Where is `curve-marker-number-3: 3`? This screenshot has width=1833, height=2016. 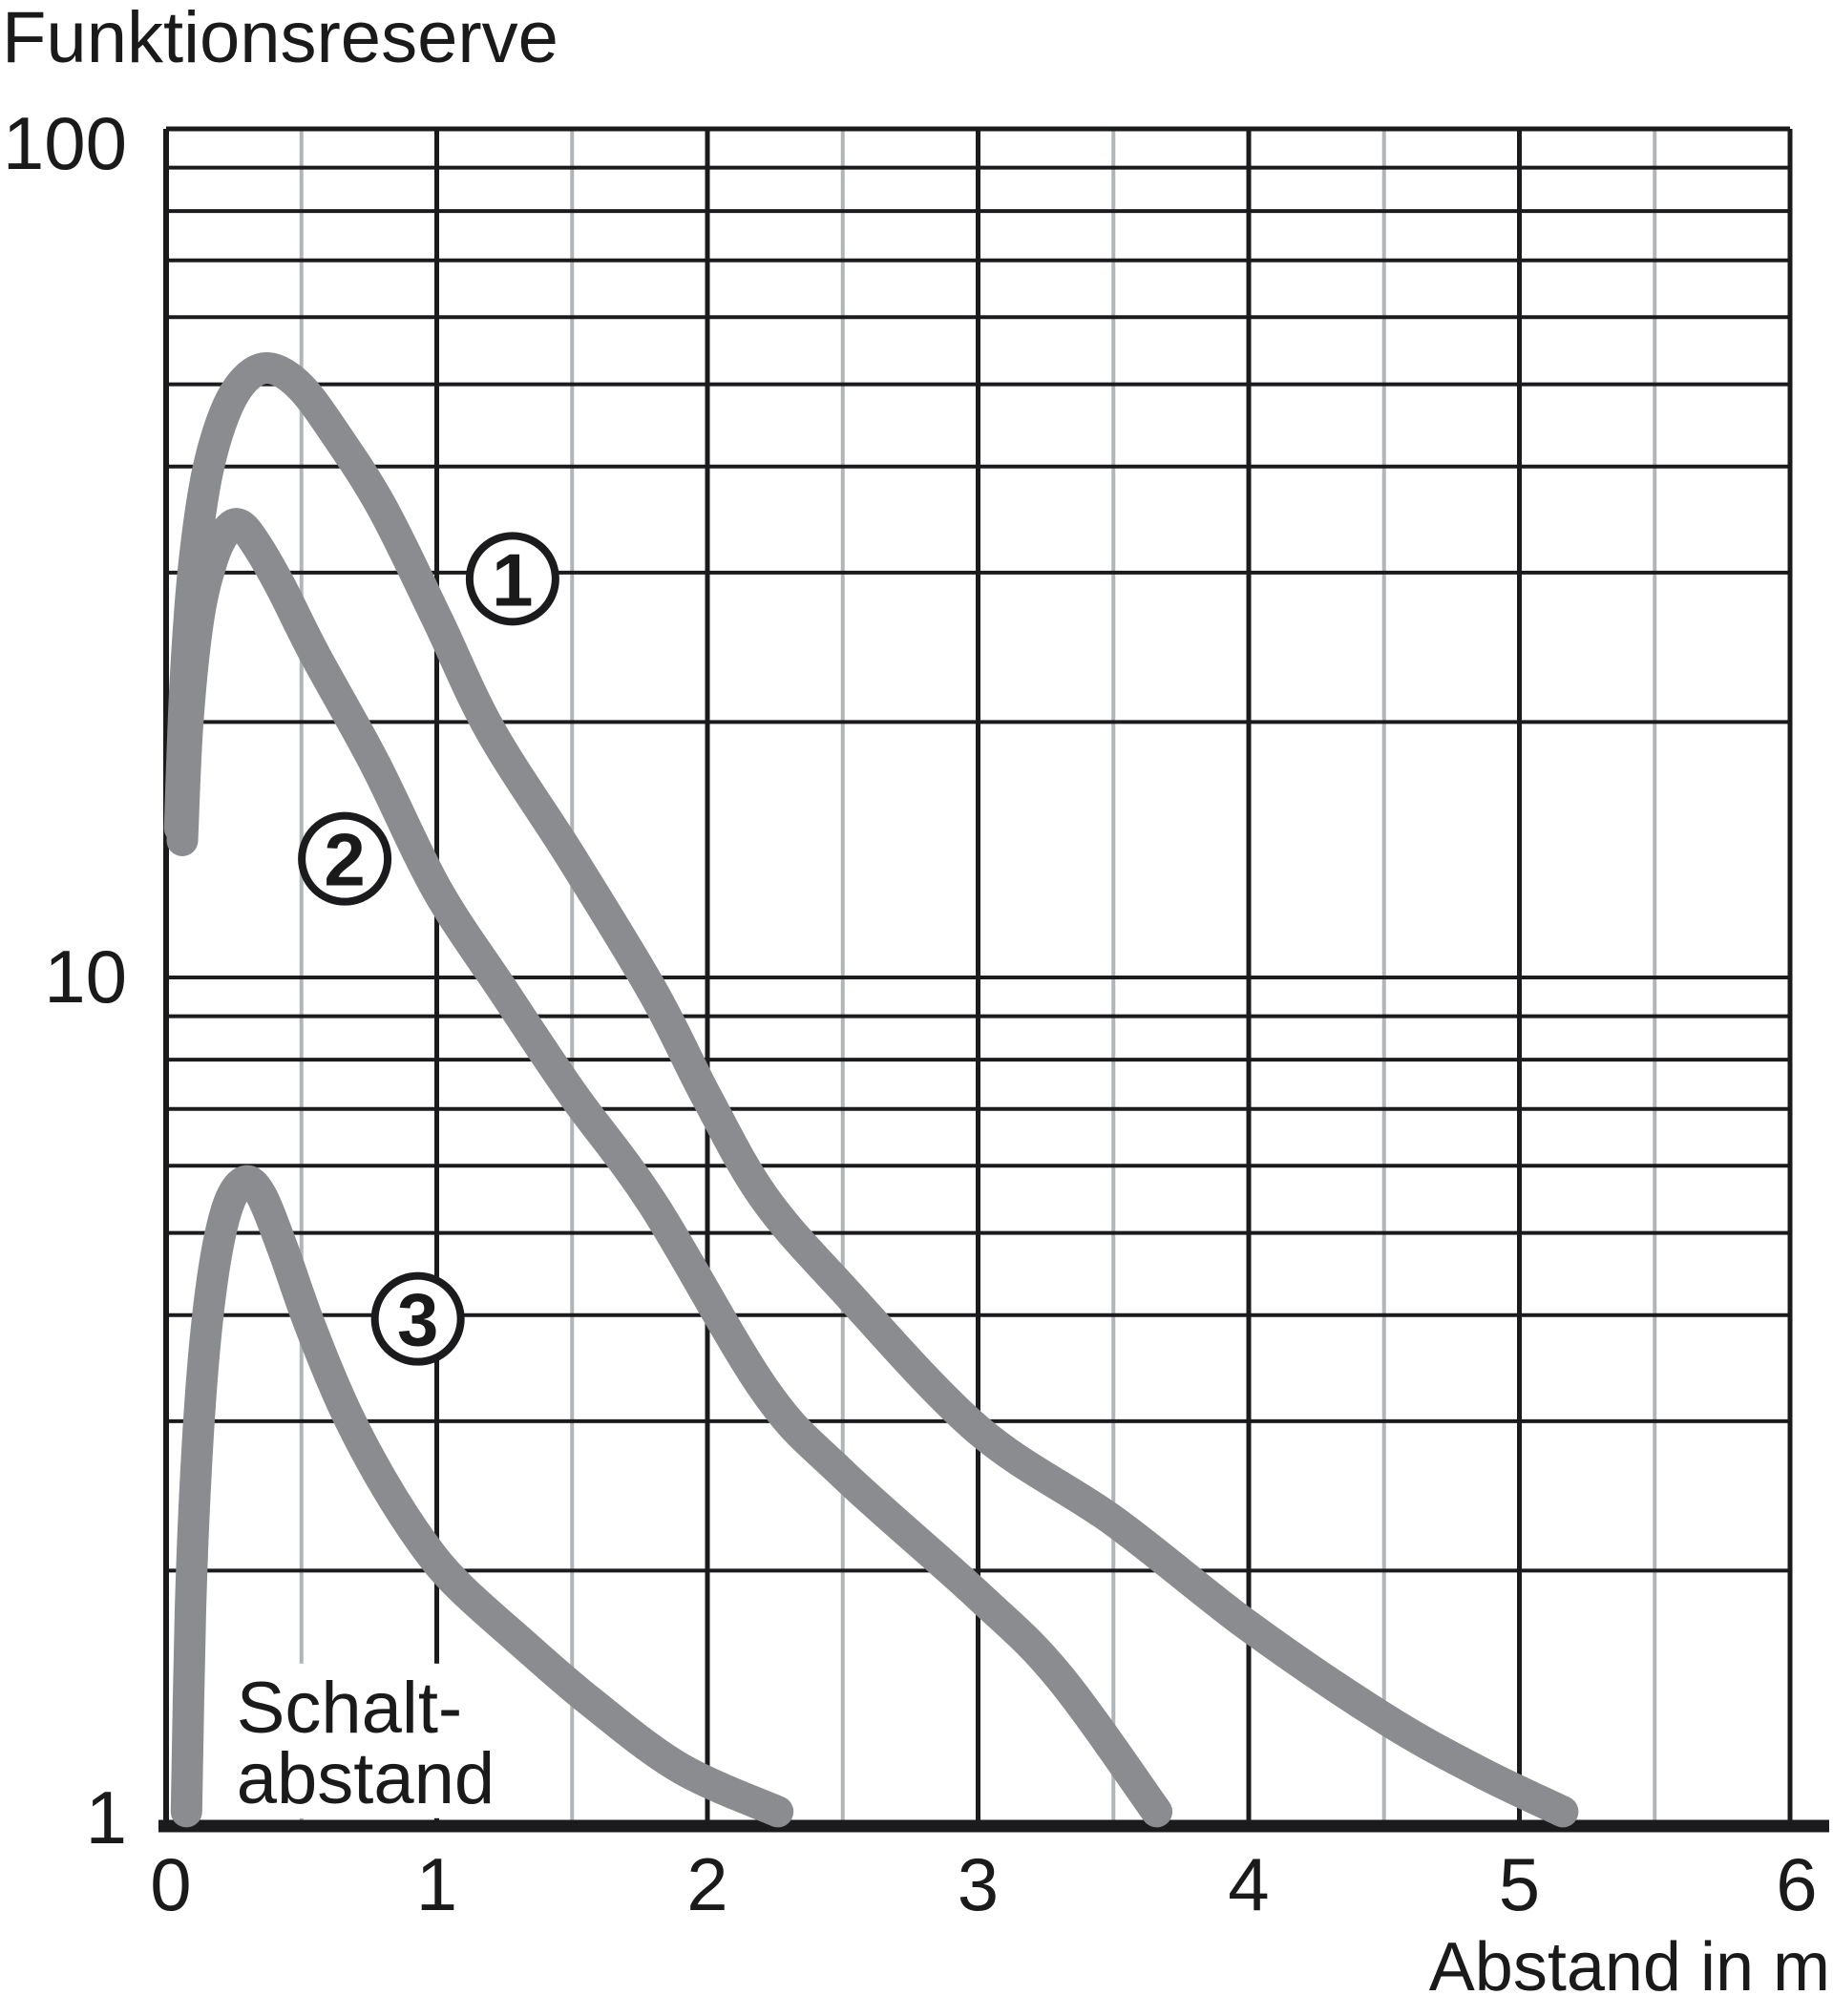
curve-marker-number-3: 3 is located at coordinates (418, 1320).